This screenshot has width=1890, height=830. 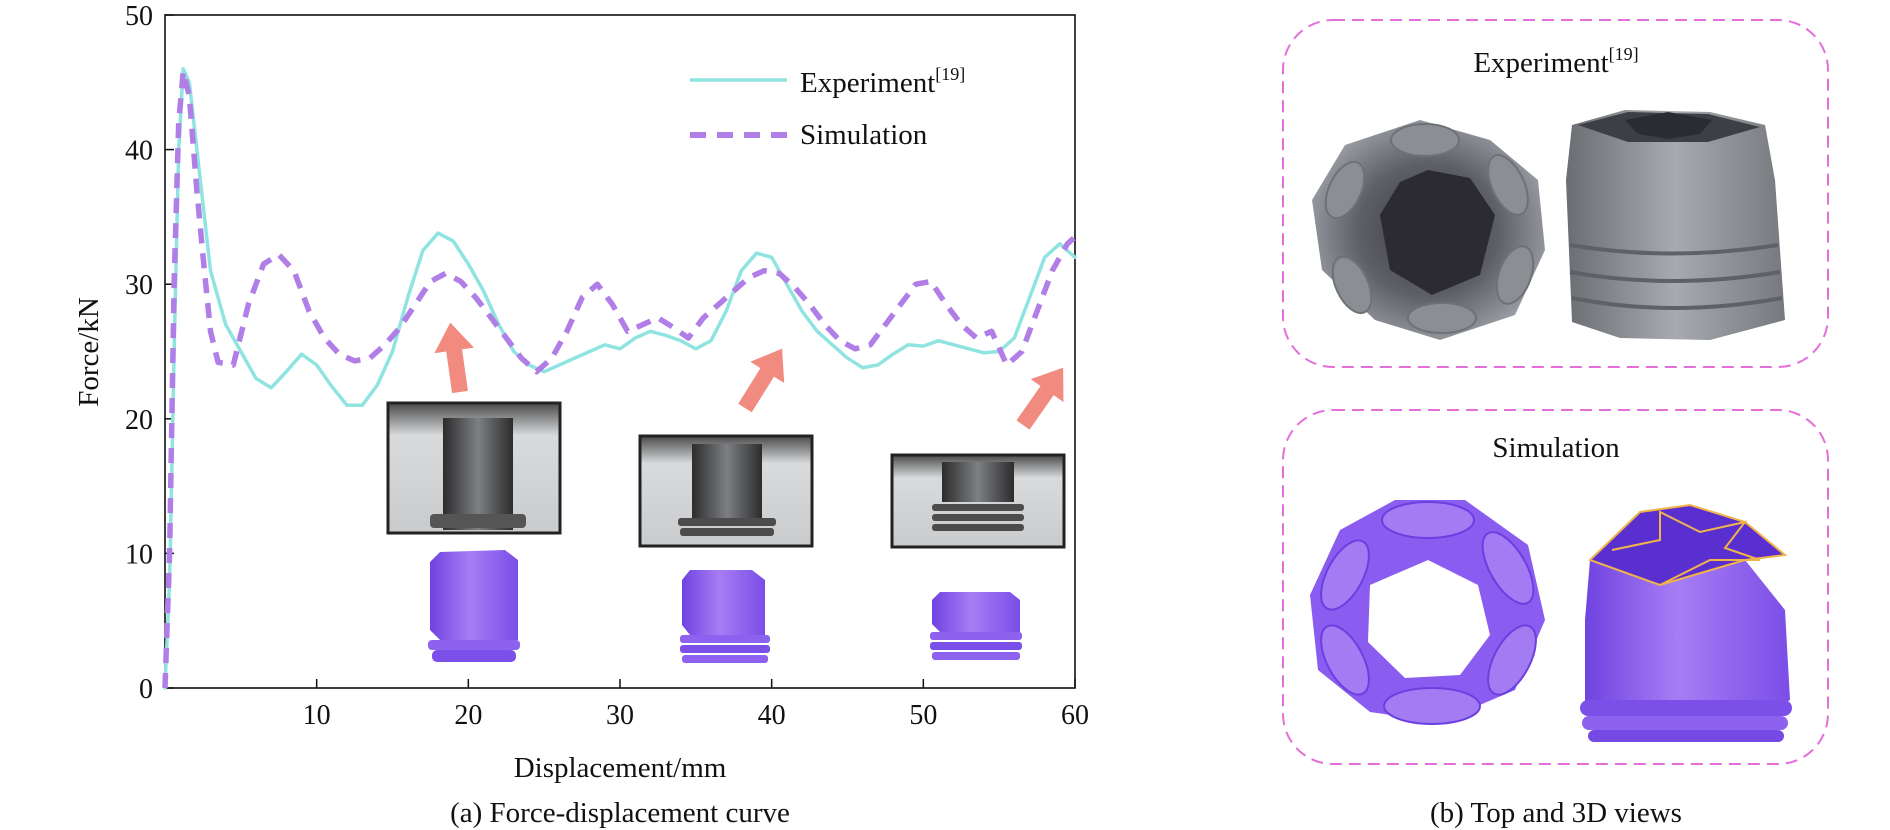 I want to click on x-tick-label: 10, so click(x=317, y=715).